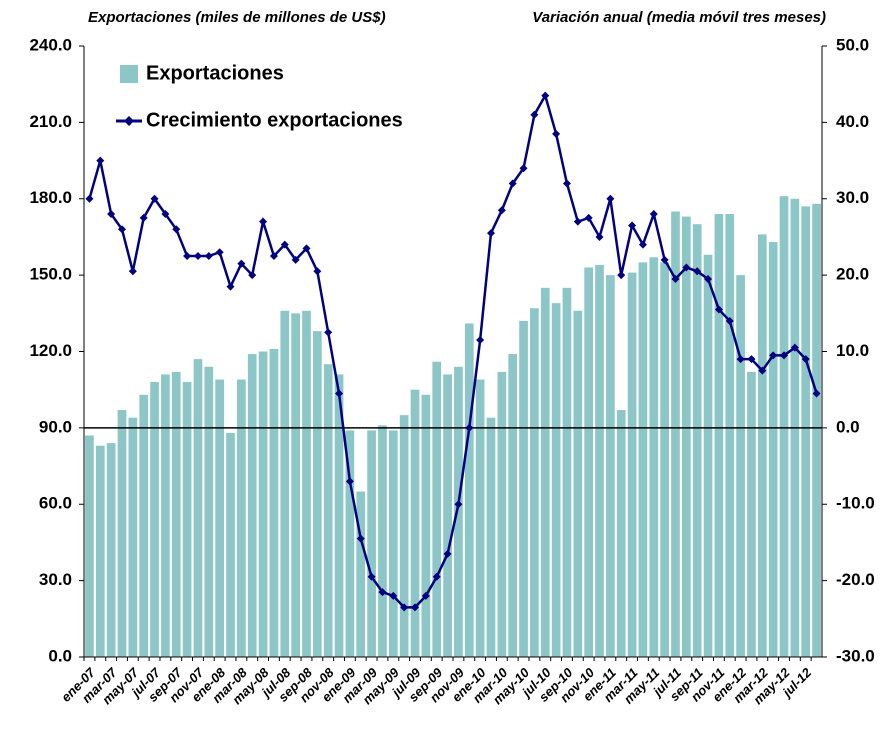 The height and width of the screenshot is (740, 895). What do you see at coordinates (55, 426) in the screenshot?
I see `y-tick-label: 90.0` at bounding box center [55, 426].